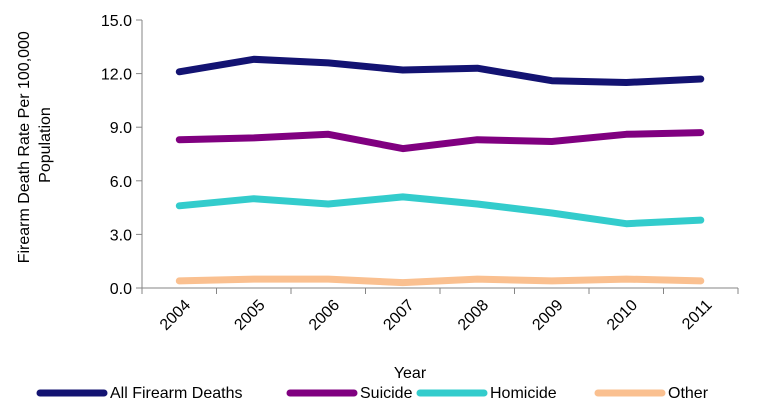 This screenshot has width=768, height=408. I want to click on legend-label: All Firearm Deaths, so click(176, 393).